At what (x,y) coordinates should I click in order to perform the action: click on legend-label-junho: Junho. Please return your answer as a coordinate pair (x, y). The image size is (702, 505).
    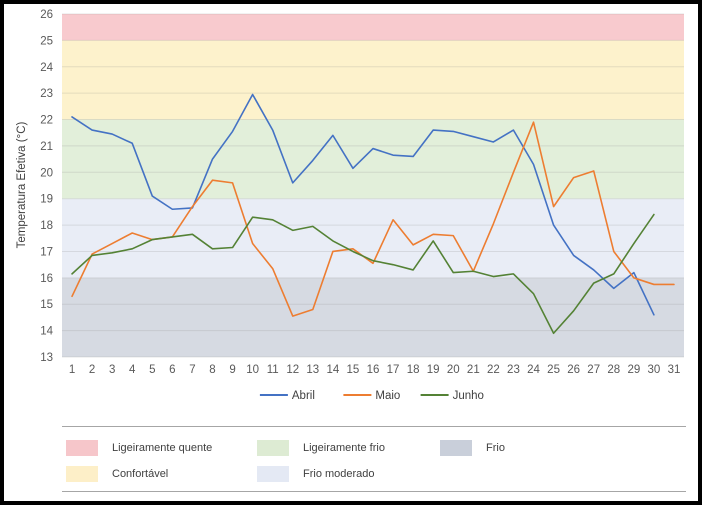
    Looking at the image, I should click on (468, 396).